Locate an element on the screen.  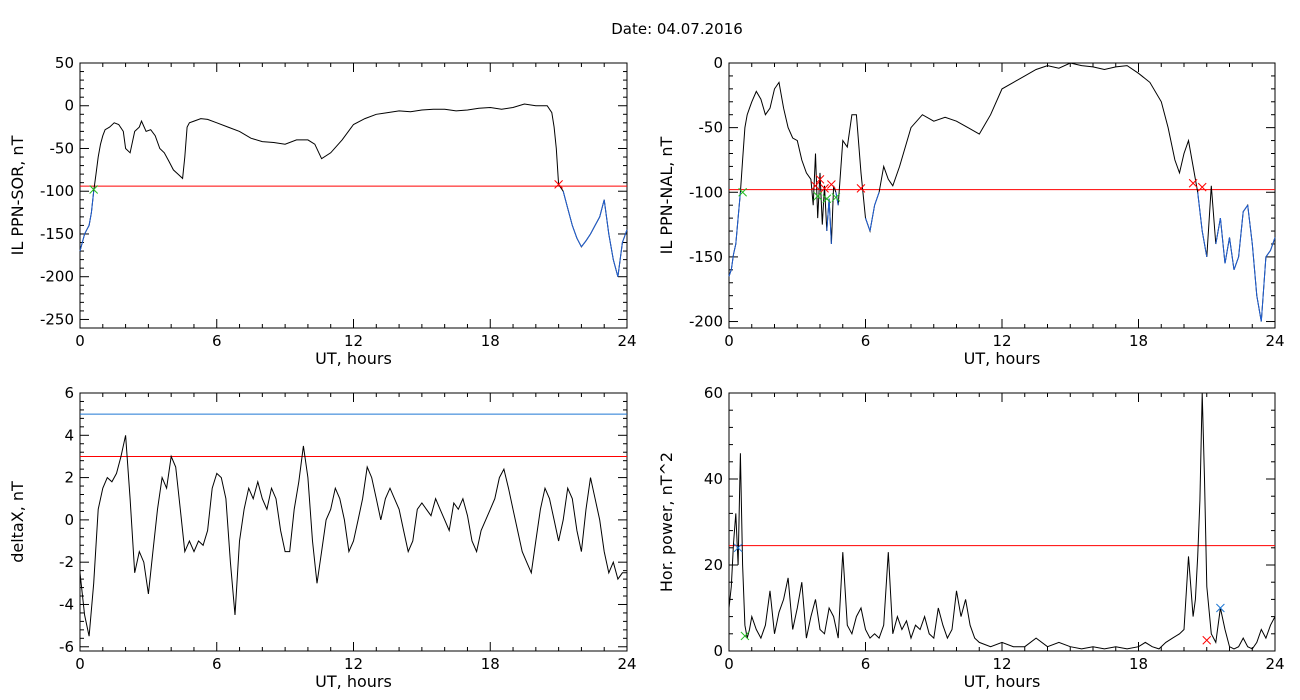
y-tick-label: -6 is located at coordinates (66, 647).